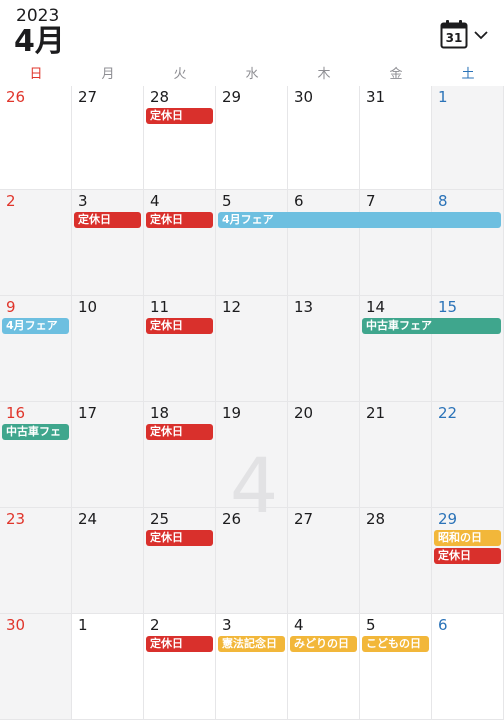  Describe the element at coordinates (232, 307) in the screenshot. I see `day-number: 12` at that location.